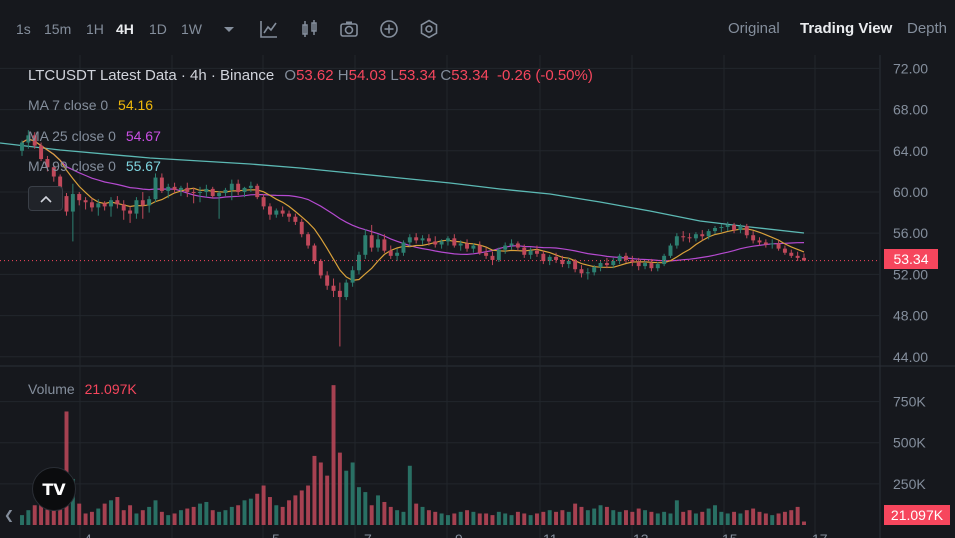  Describe the element at coordinates (136, 105) in the screenshot. I see `ma7-value: 54.16` at that location.